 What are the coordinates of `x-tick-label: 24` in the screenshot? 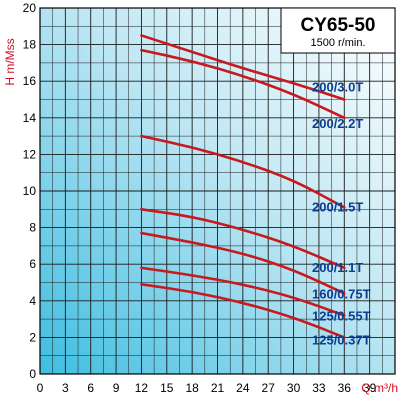 It's located at (243, 388).